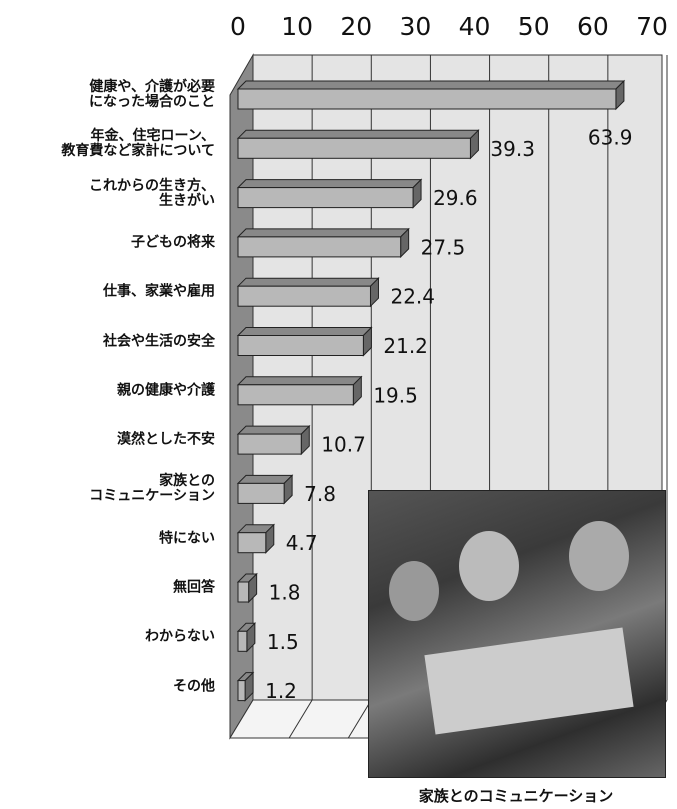 This screenshot has width=677, height=809. What do you see at coordinates (283, 642) in the screenshot?
I see `value-label: 1.5` at bounding box center [283, 642].